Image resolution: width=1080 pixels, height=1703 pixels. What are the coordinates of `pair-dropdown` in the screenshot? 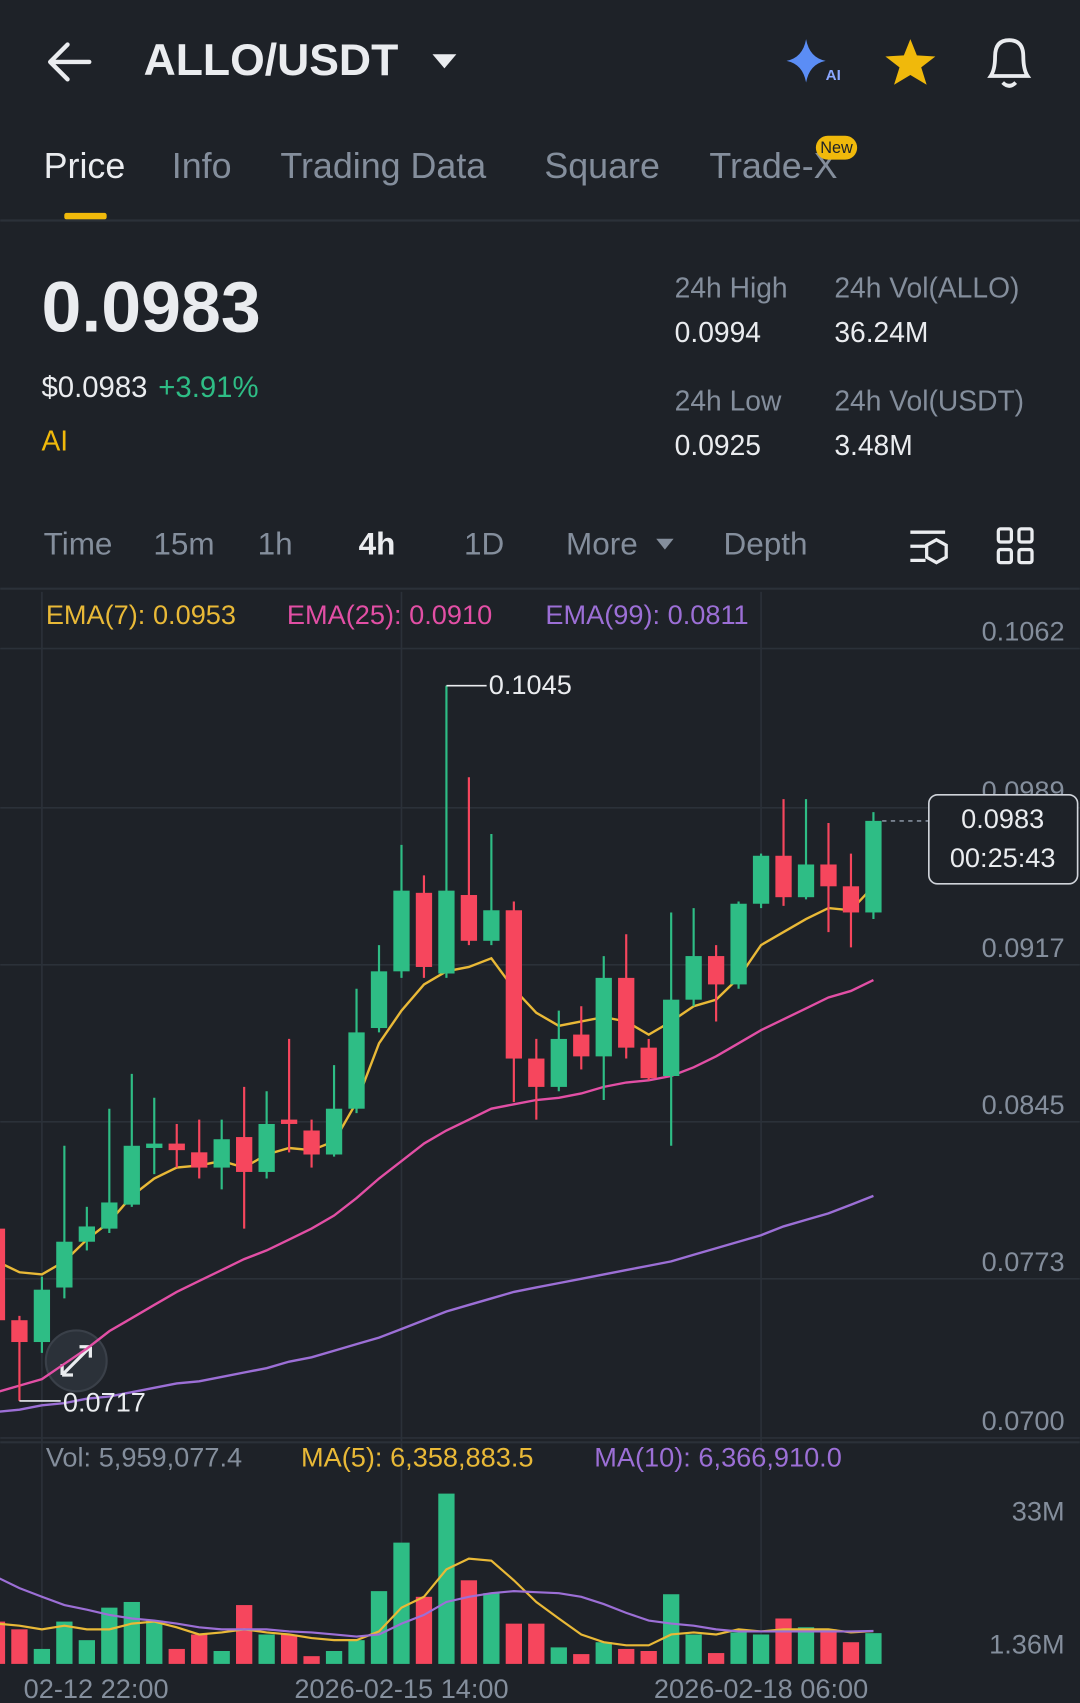 It's located at (444, 61).